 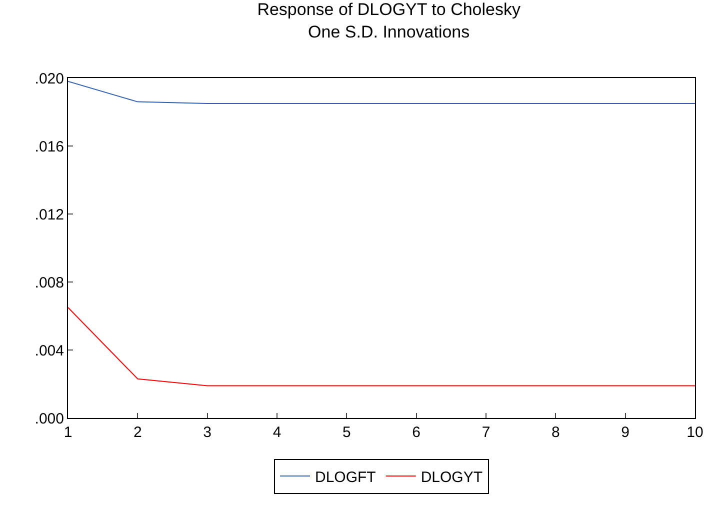 What do you see at coordinates (49, 79) in the screenshot?
I see `y-tick-label: .020` at bounding box center [49, 79].